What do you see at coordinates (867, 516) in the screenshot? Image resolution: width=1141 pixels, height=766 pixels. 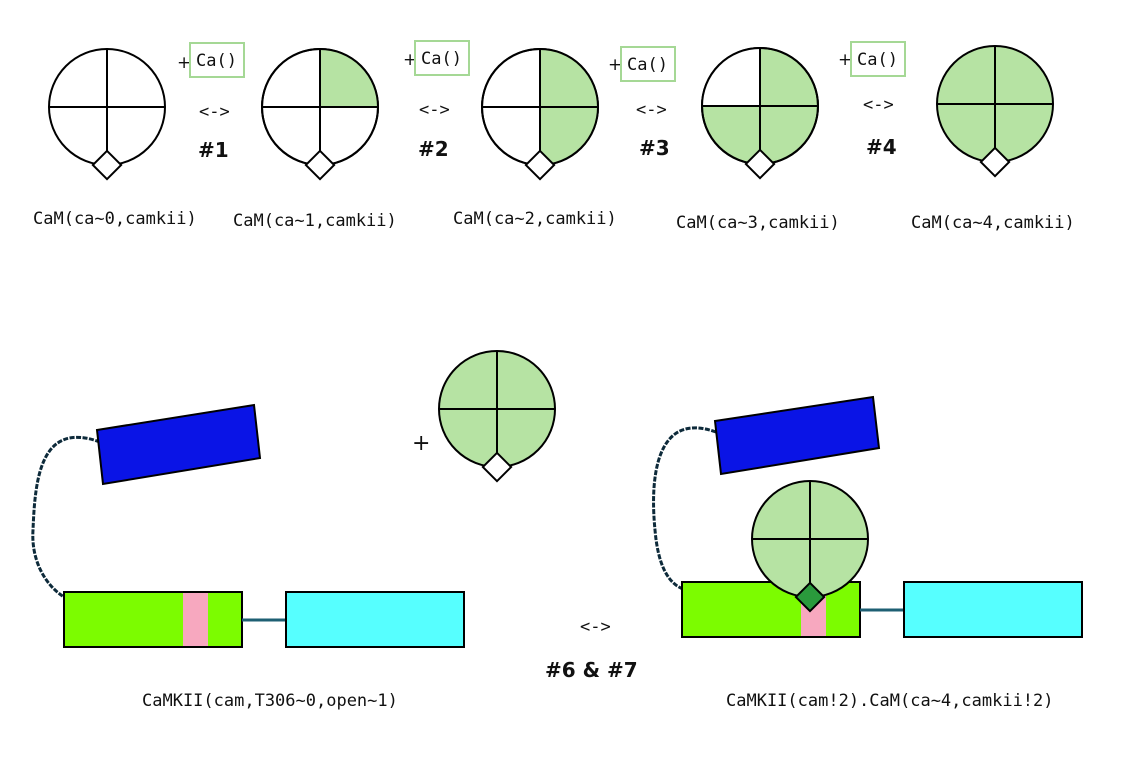 I see `camkii-cam-complex` at bounding box center [867, 516].